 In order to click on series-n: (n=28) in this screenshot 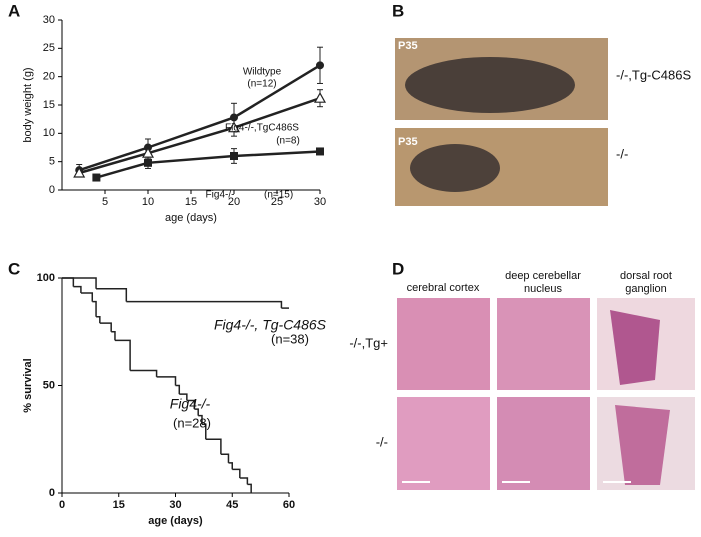, I will do `click(192, 422)`.